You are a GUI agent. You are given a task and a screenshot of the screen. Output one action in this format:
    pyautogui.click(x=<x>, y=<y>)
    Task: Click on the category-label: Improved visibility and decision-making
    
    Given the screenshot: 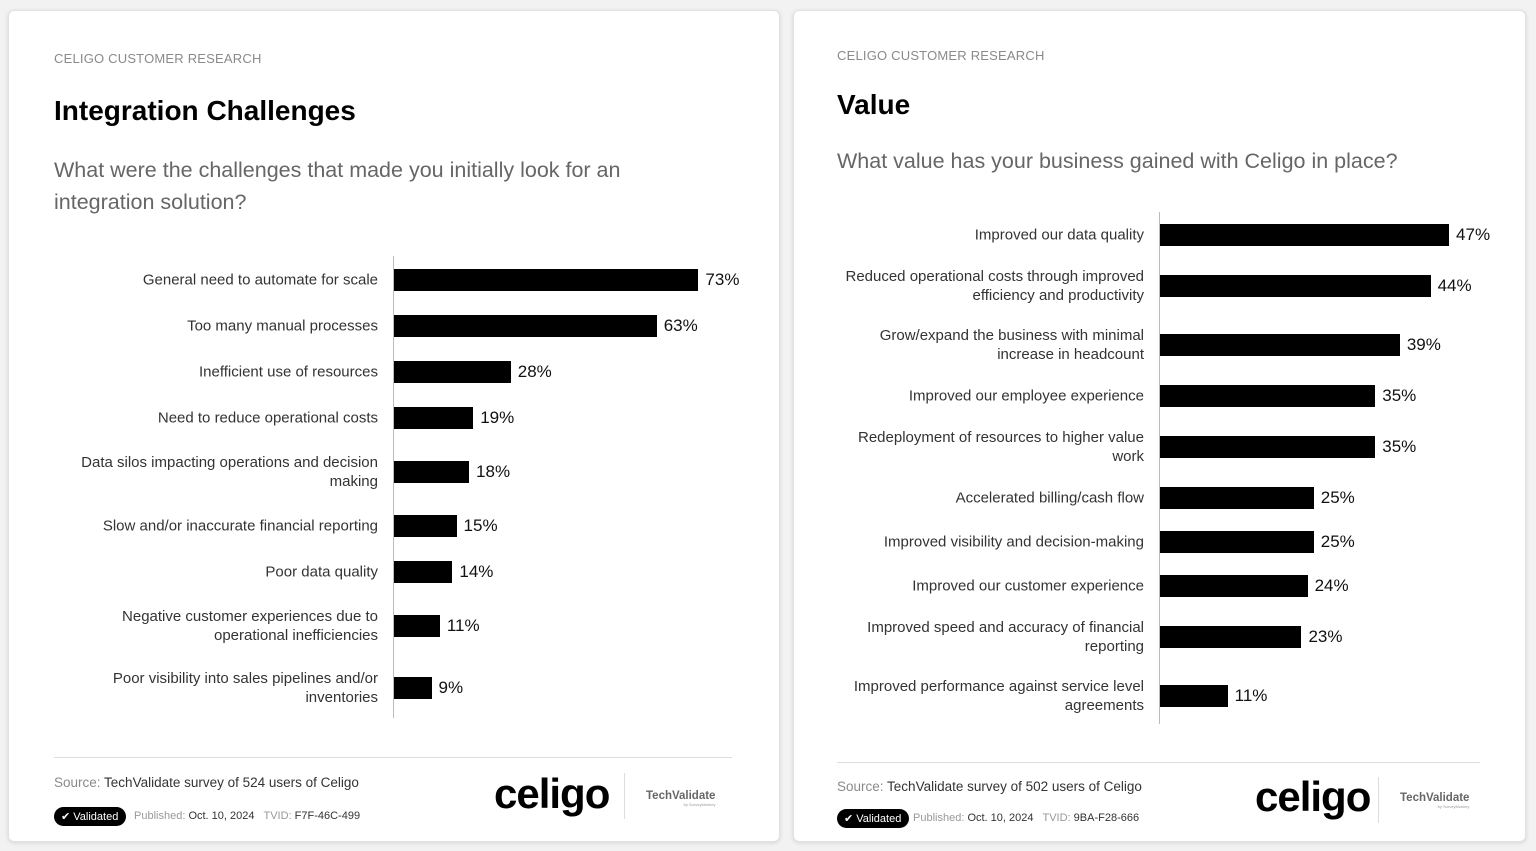 What is the action you would take?
    pyautogui.click(x=1013, y=542)
    